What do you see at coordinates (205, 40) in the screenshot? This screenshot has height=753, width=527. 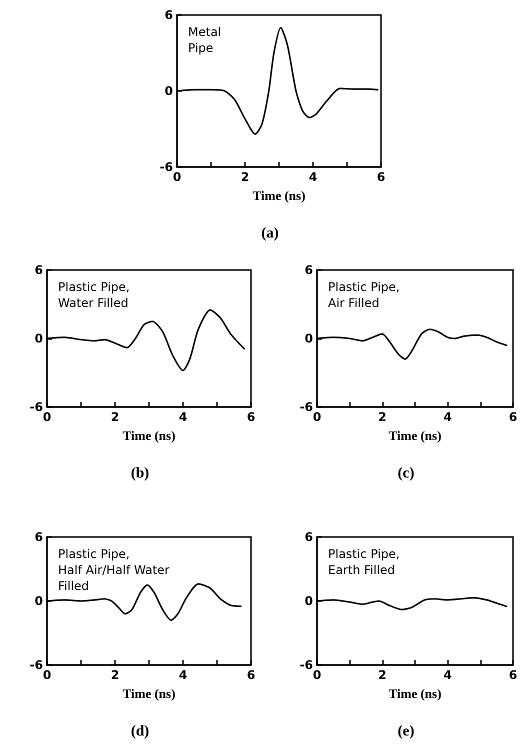 I see `text: Metal Pipe` at bounding box center [205, 40].